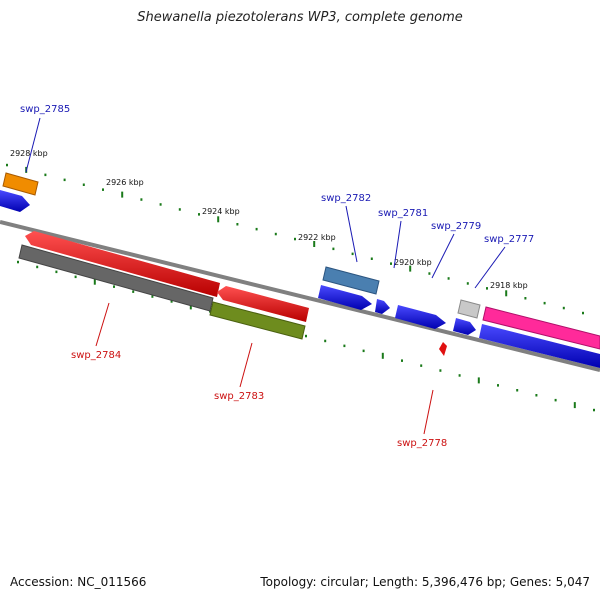  Describe the element at coordinates (346, 198) in the screenshot. I see `label-swp-2782: swp_2782` at that location.